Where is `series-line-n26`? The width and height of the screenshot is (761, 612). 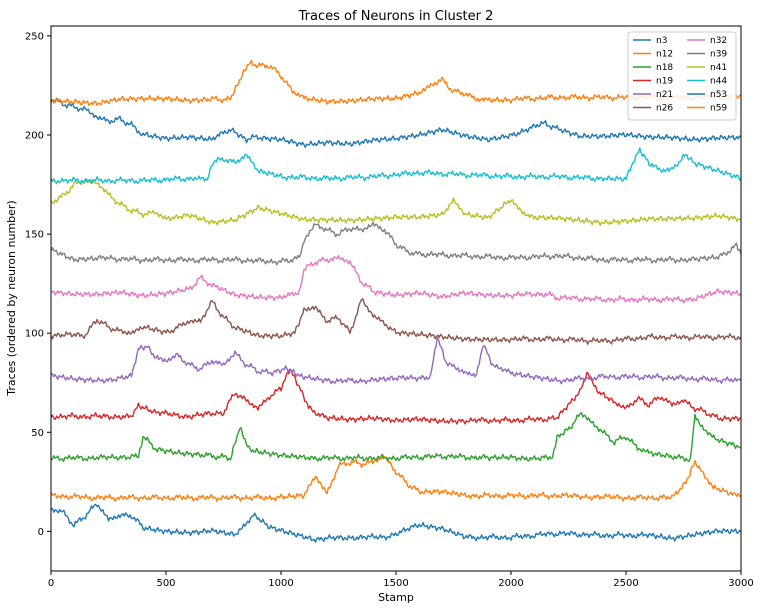
series-line-n26 is located at coordinates (396, 321).